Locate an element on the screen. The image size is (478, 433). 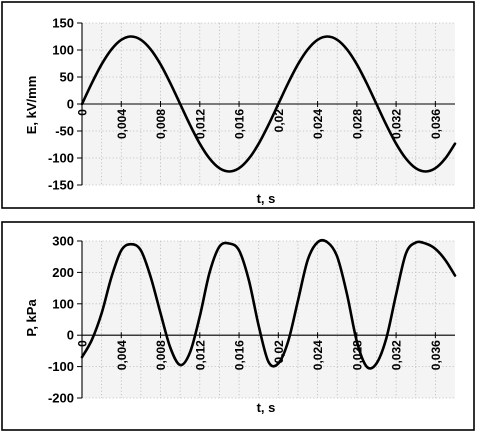
pressure-x-axis-title: t, s is located at coordinates (266, 407).